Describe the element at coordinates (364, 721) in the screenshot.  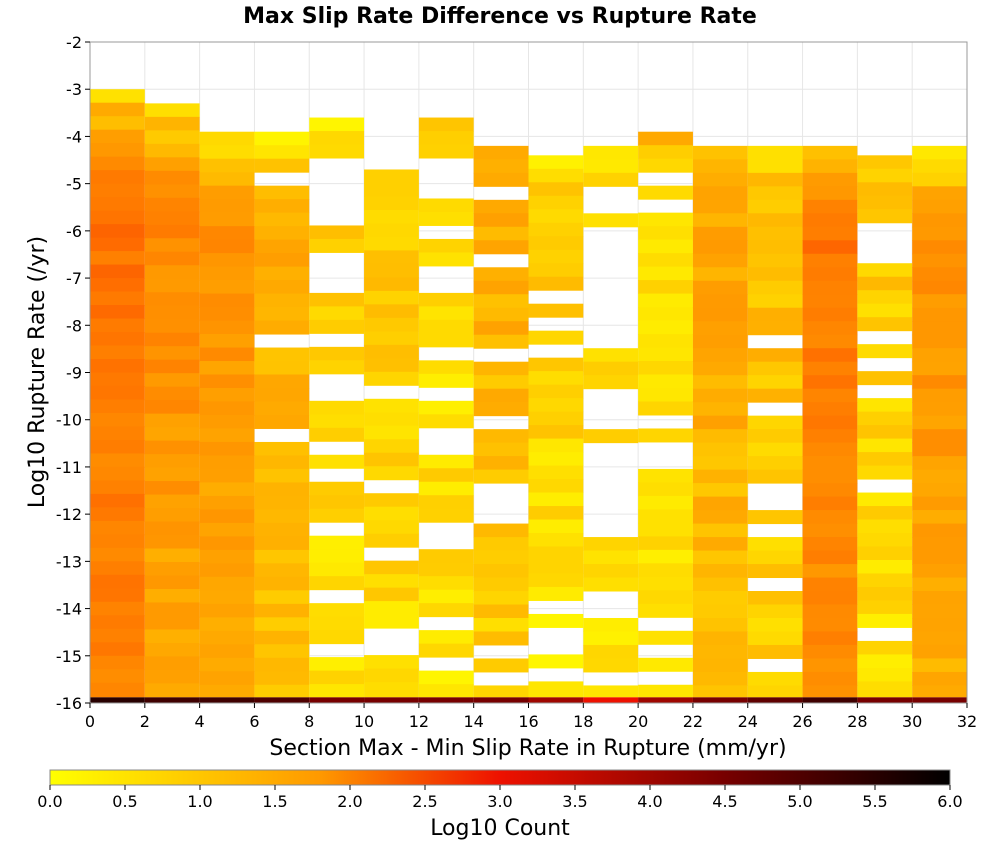
I see `x-tick-label: 10` at that location.